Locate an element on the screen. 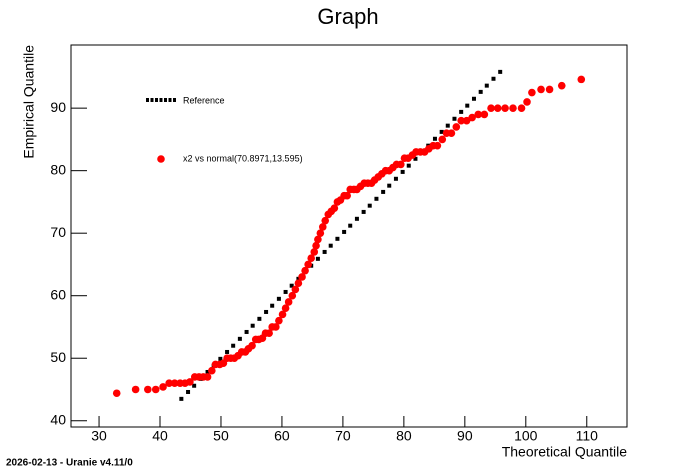  x-axis-title: Theoretical Quantile is located at coordinates (565, 452).